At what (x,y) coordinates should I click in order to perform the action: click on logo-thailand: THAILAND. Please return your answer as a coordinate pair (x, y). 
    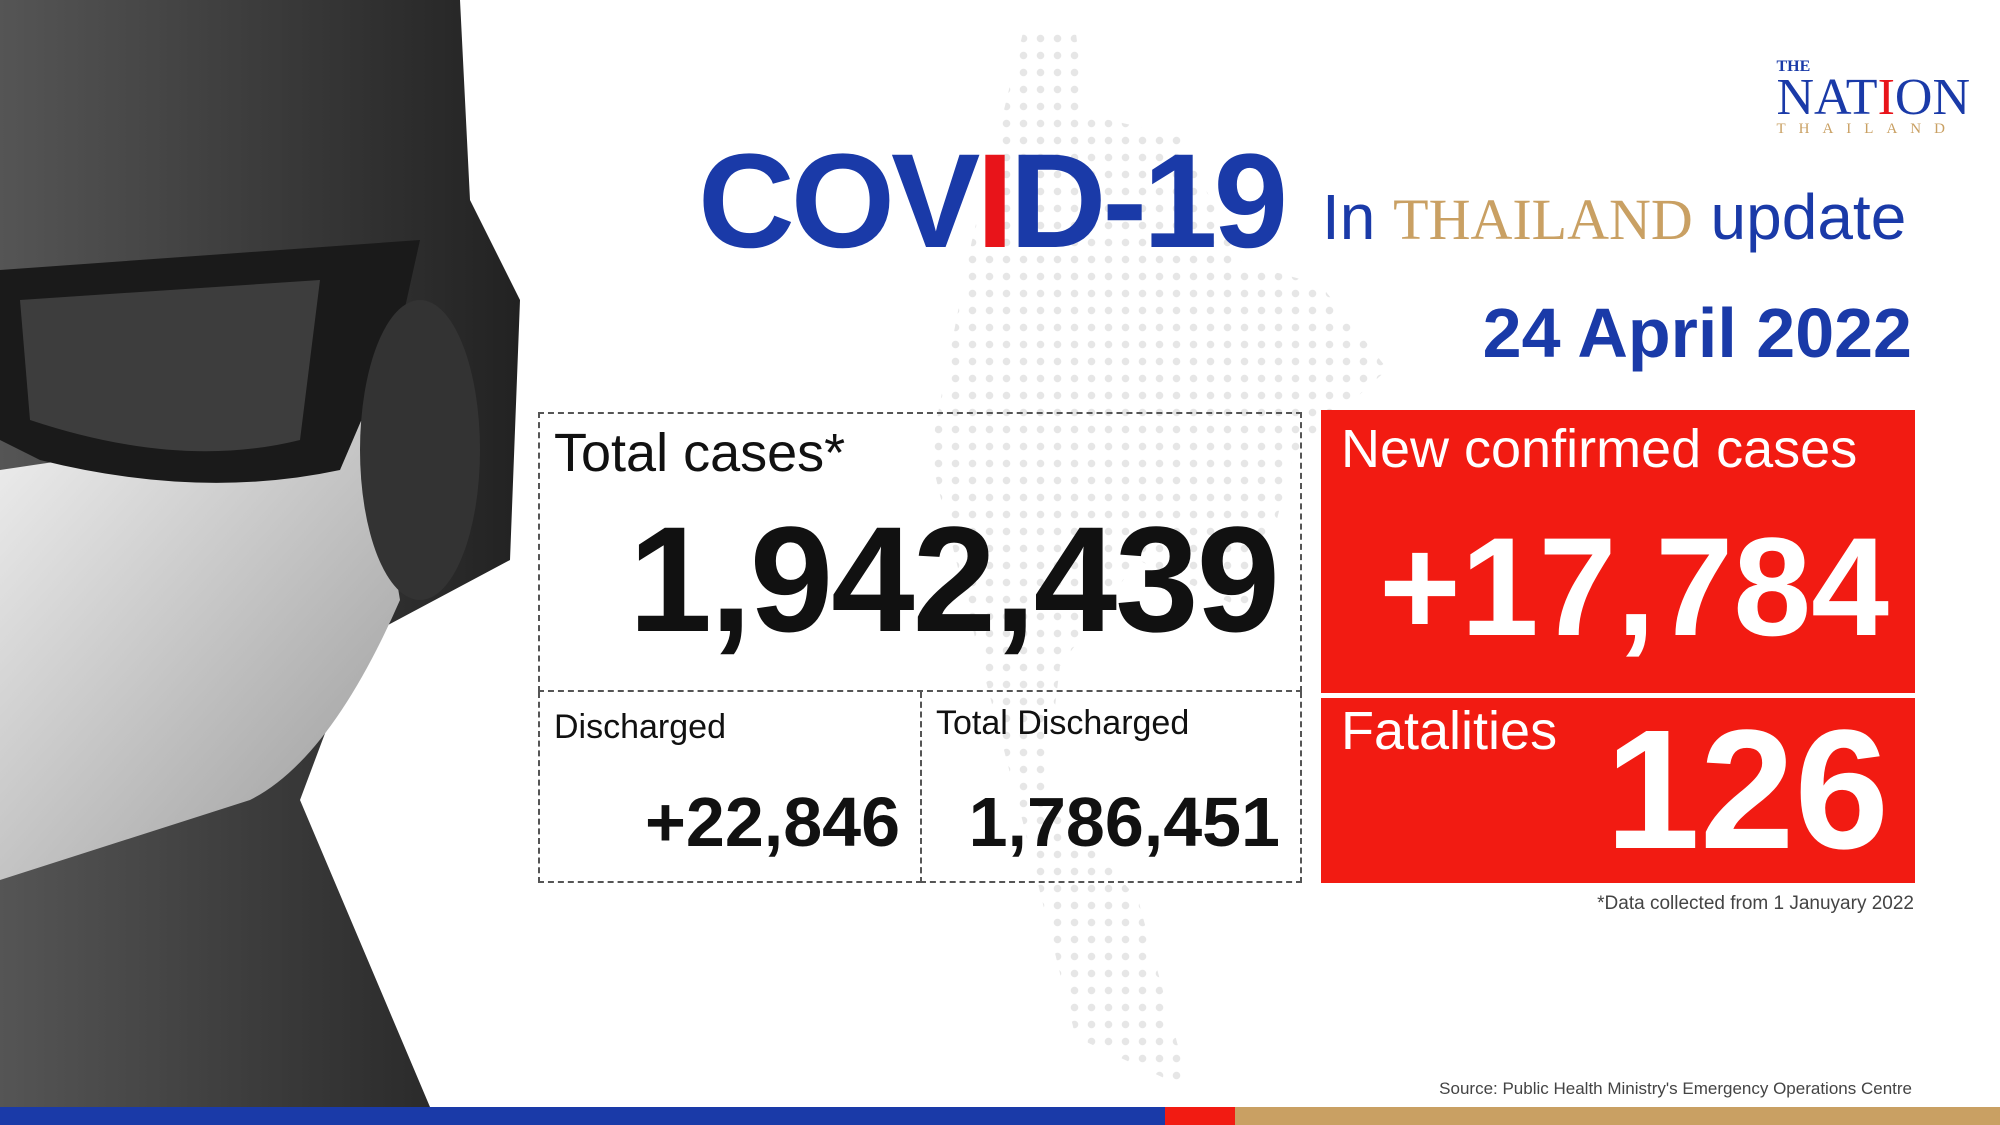
    Looking at the image, I should click on (1867, 129).